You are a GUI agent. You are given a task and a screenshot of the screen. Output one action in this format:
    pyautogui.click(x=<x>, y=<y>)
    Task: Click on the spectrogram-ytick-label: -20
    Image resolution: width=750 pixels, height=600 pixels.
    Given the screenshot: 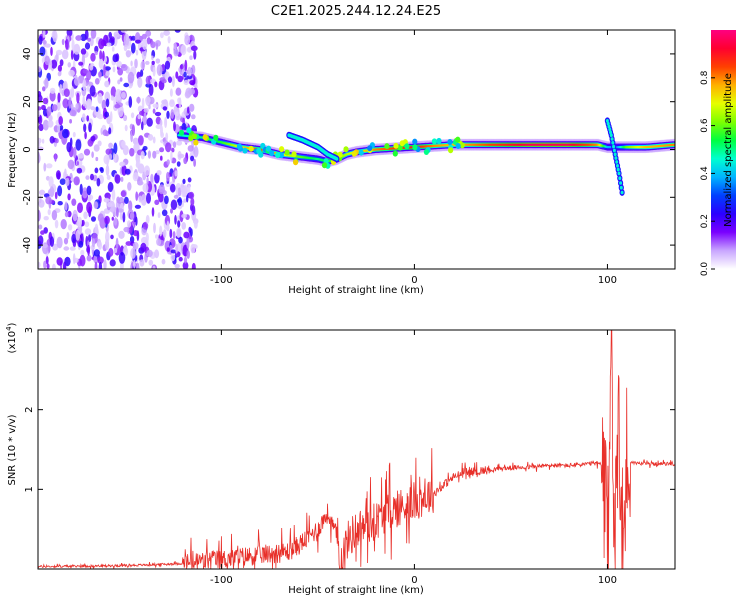 What is the action you would take?
    pyautogui.click(x=27, y=197)
    